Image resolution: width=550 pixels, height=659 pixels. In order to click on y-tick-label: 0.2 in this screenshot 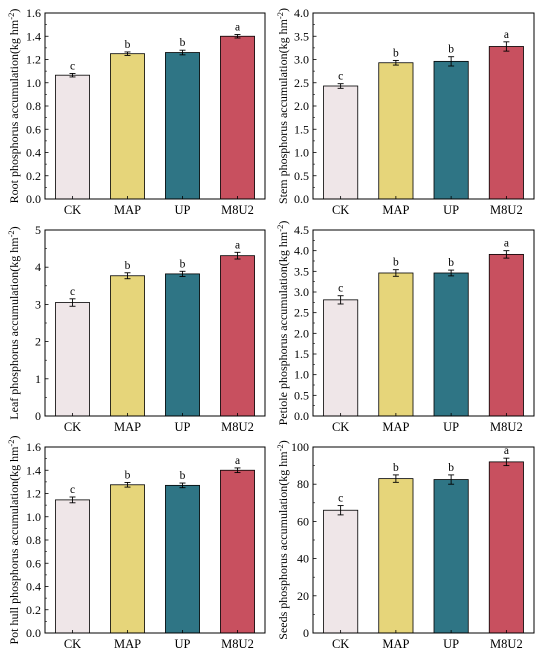, I will do `click(33, 176)`.